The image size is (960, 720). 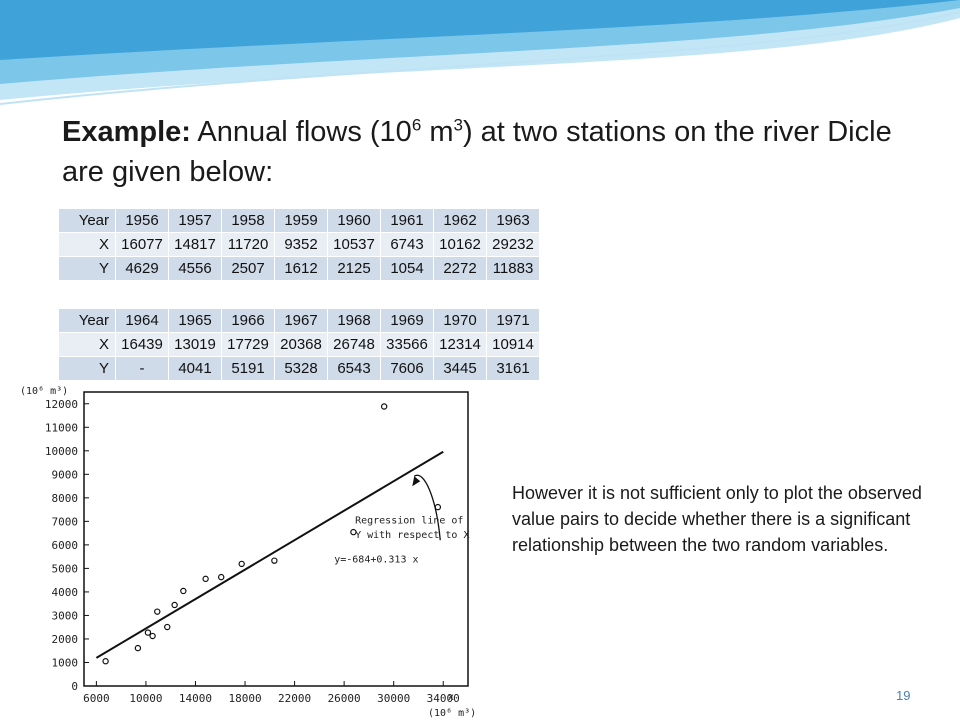 I want to click on value-cell: 3445, so click(x=460, y=368).